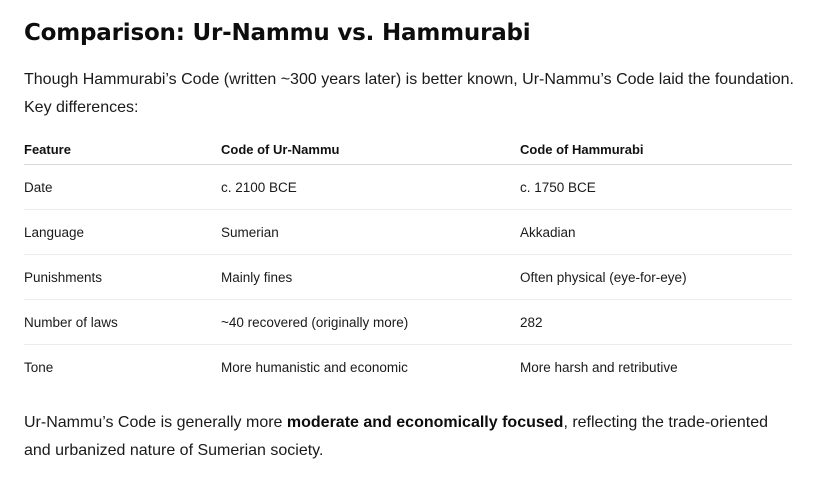 The height and width of the screenshot is (489, 823). Describe the element at coordinates (656, 232) in the screenshot. I see `table-cell: Akkadian` at that location.